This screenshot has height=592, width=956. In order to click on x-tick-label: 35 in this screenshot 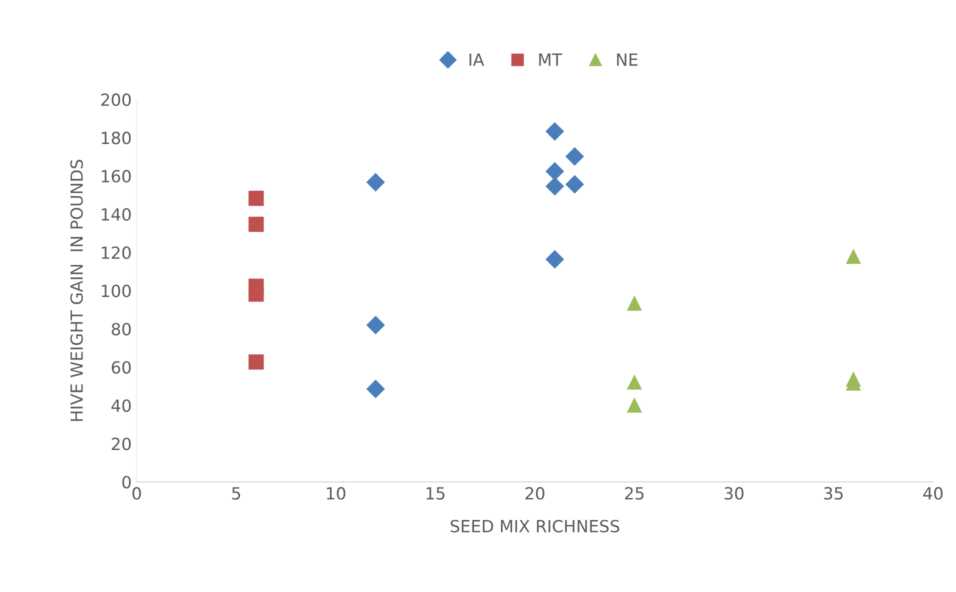, I will do `click(833, 493)`.